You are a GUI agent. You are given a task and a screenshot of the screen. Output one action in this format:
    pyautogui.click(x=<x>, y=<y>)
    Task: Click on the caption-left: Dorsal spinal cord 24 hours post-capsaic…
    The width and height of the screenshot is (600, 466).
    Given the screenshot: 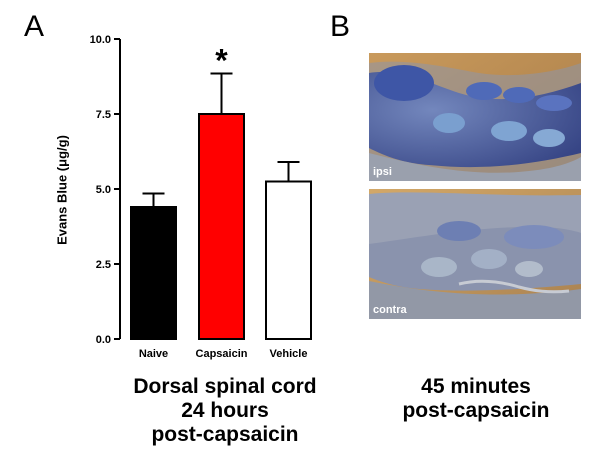 What is the action you would take?
    pyautogui.click(x=225, y=411)
    